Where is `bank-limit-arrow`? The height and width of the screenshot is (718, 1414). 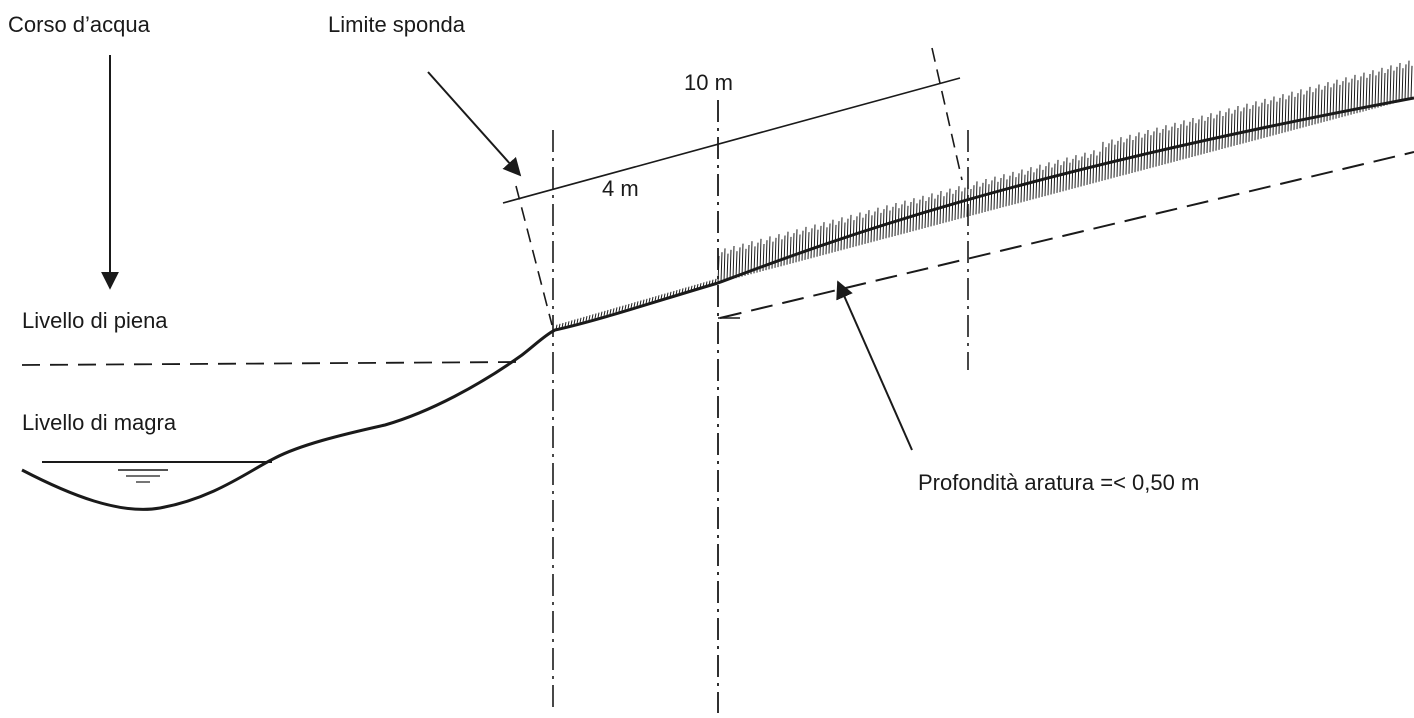
bank-limit-arrow is located at coordinates (474, 124).